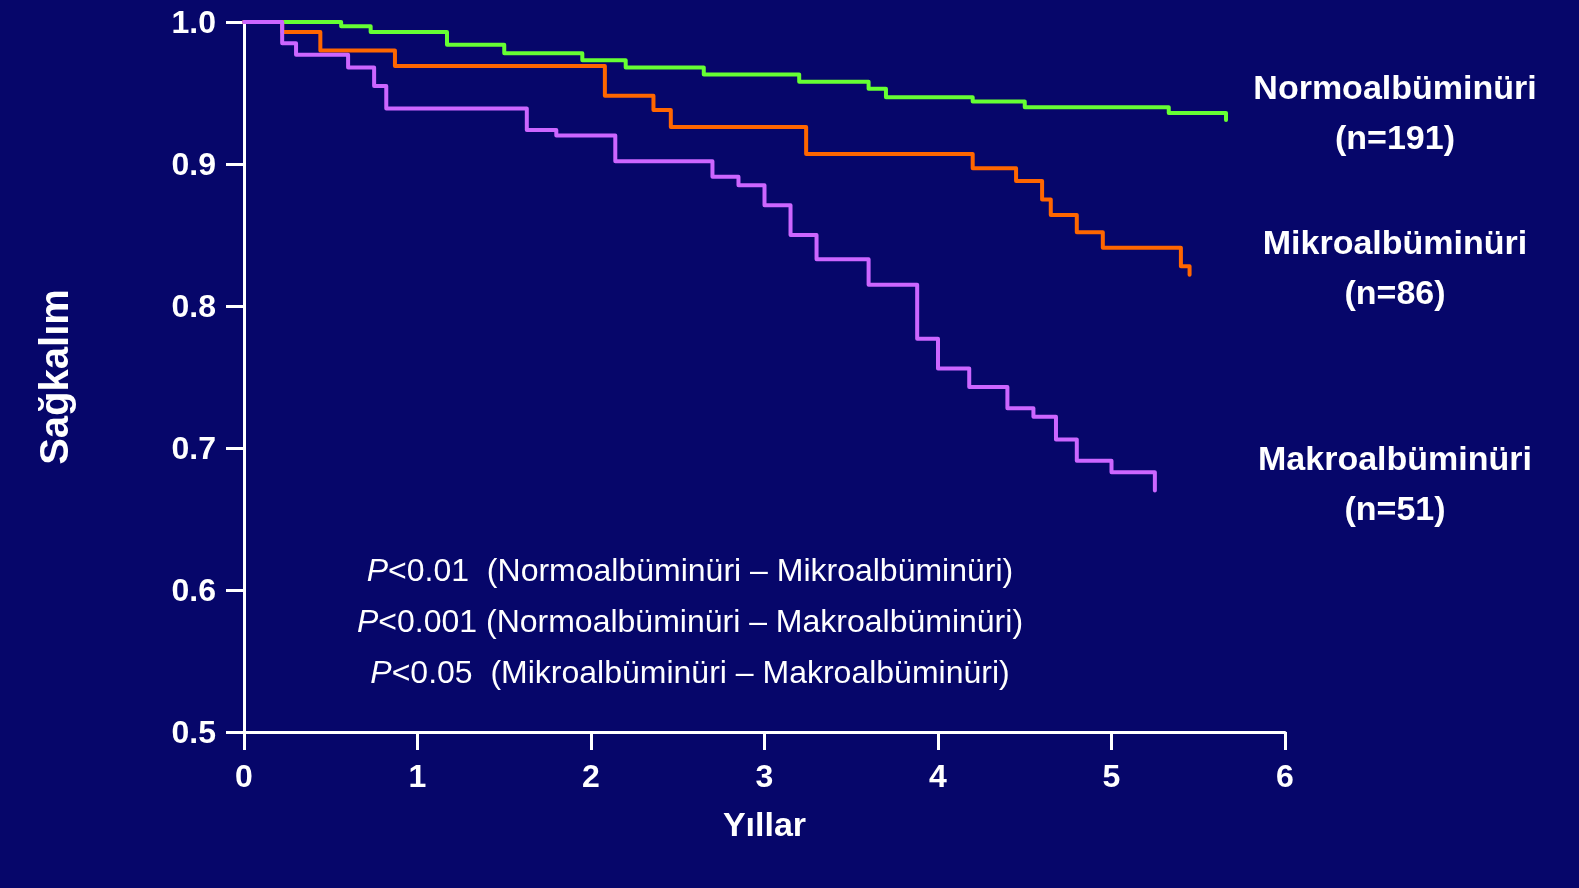 Image resolution: width=1579 pixels, height=888 pixels. What do you see at coordinates (591, 776) in the screenshot?
I see `x-tick-label: 2` at bounding box center [591, 776].